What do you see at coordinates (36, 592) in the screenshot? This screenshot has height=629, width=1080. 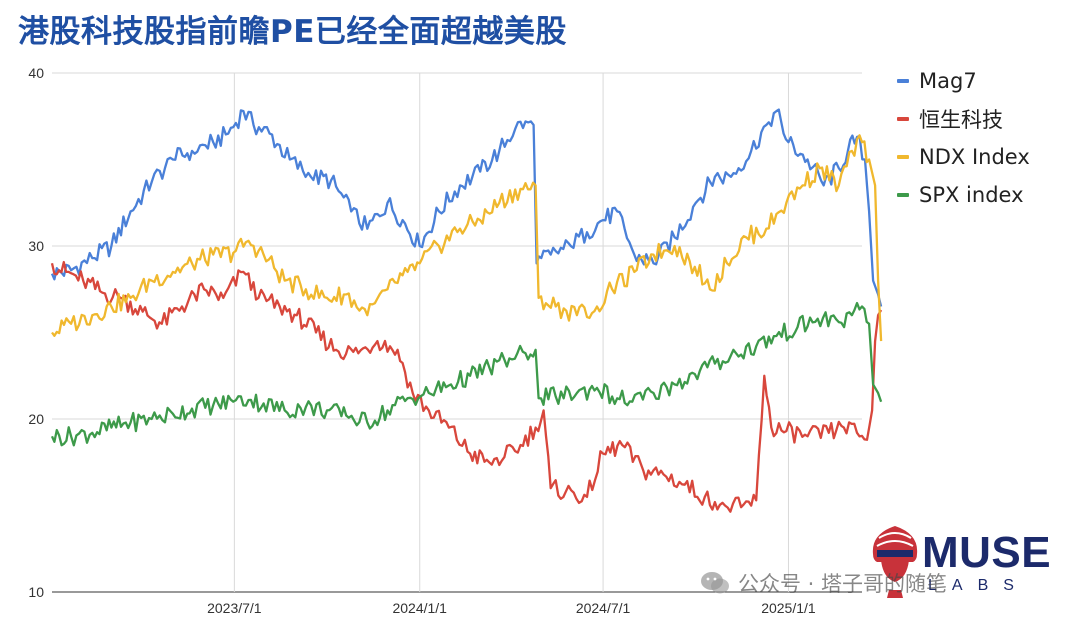 I see `y-tick-label: 10` at bounding box center [36, 592].